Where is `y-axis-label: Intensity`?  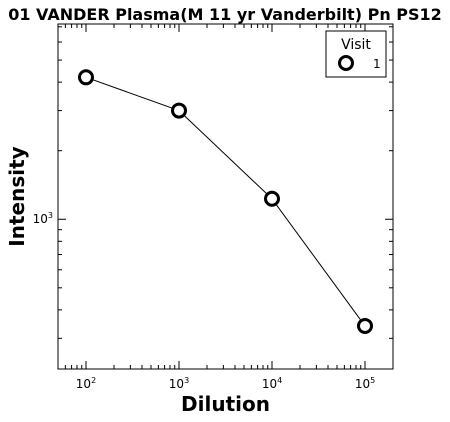
y-axis-label: Intensity is located at coordinates (17, 196).